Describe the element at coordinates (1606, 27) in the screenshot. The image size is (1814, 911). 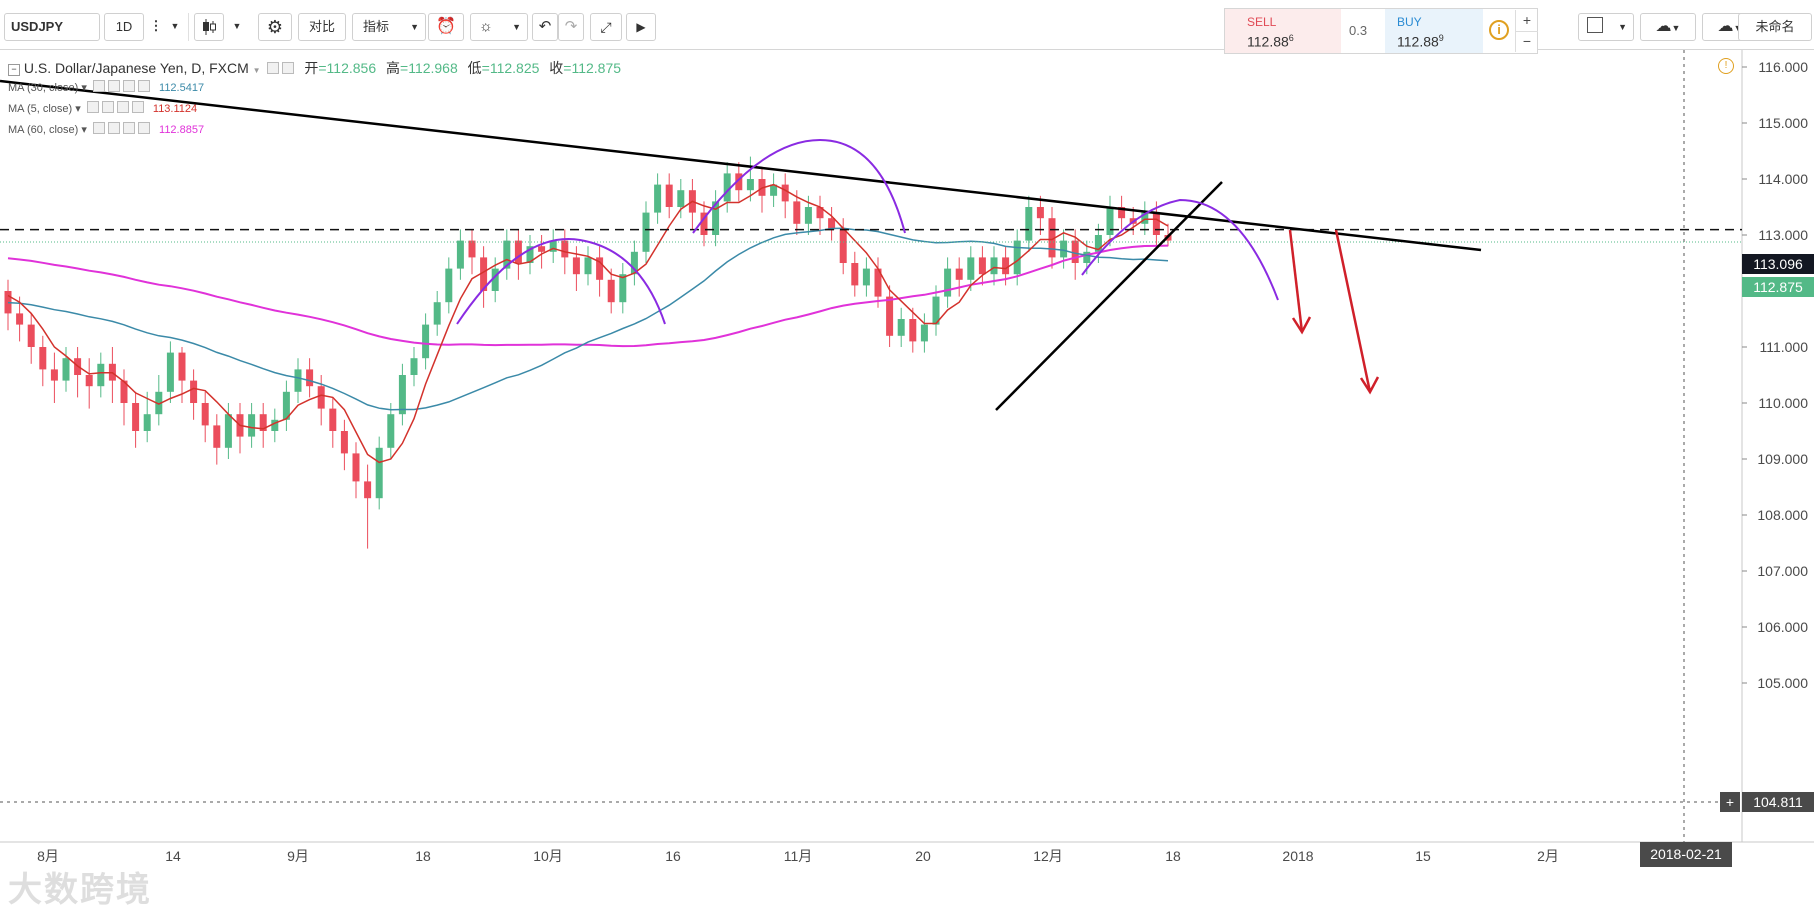
I see `layout-button: ▼` at that location.